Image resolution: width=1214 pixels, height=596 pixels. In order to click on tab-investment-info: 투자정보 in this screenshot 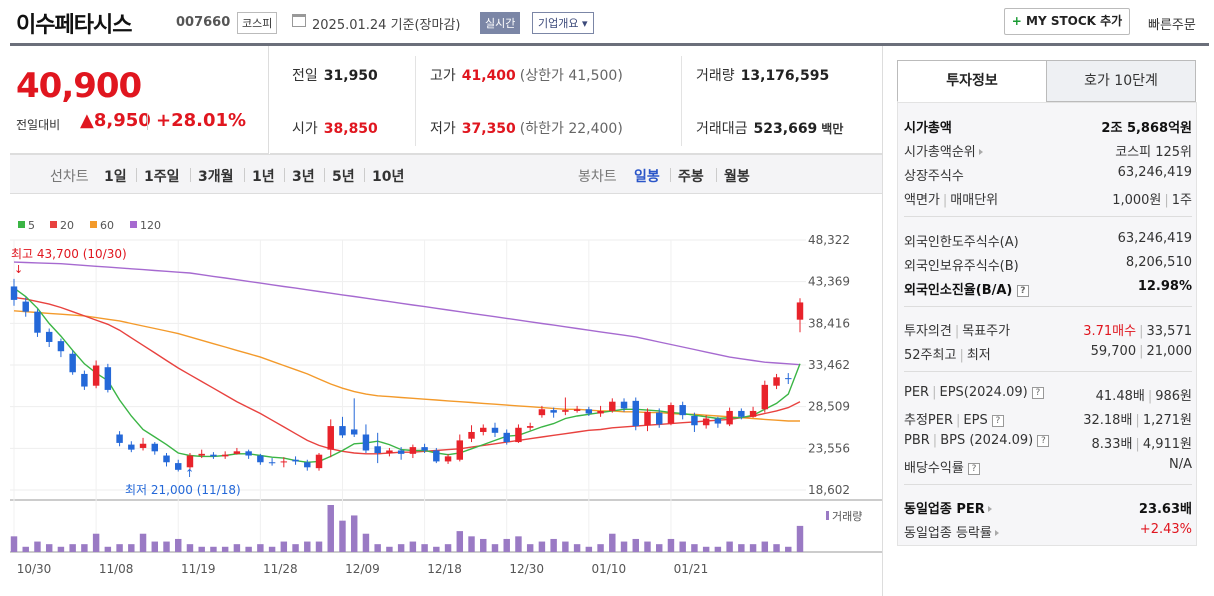, I will do `click(972, 81)`.